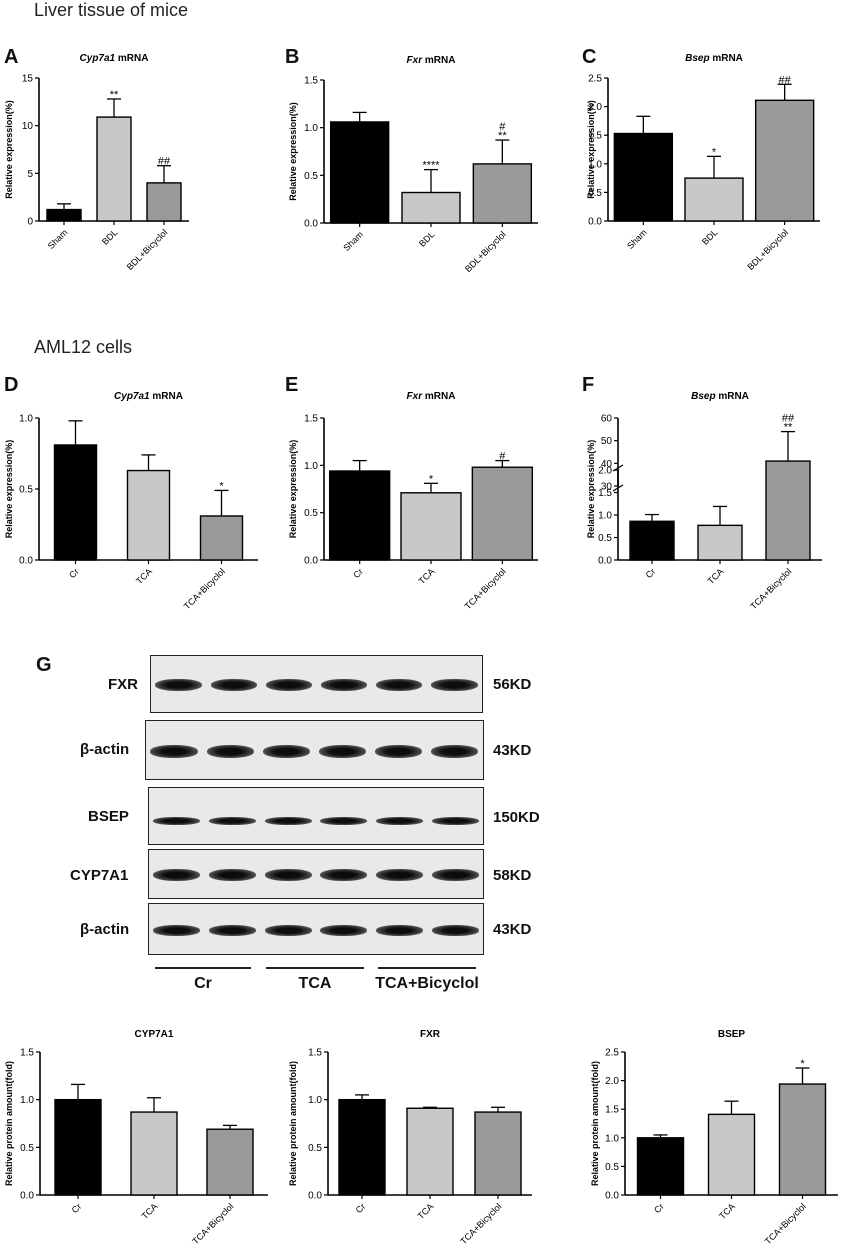  What do you see at coordinates (516, 817) in the screenshot?
I see `blot-kd-bsep: 150KD` at bounding box center [516, 817].